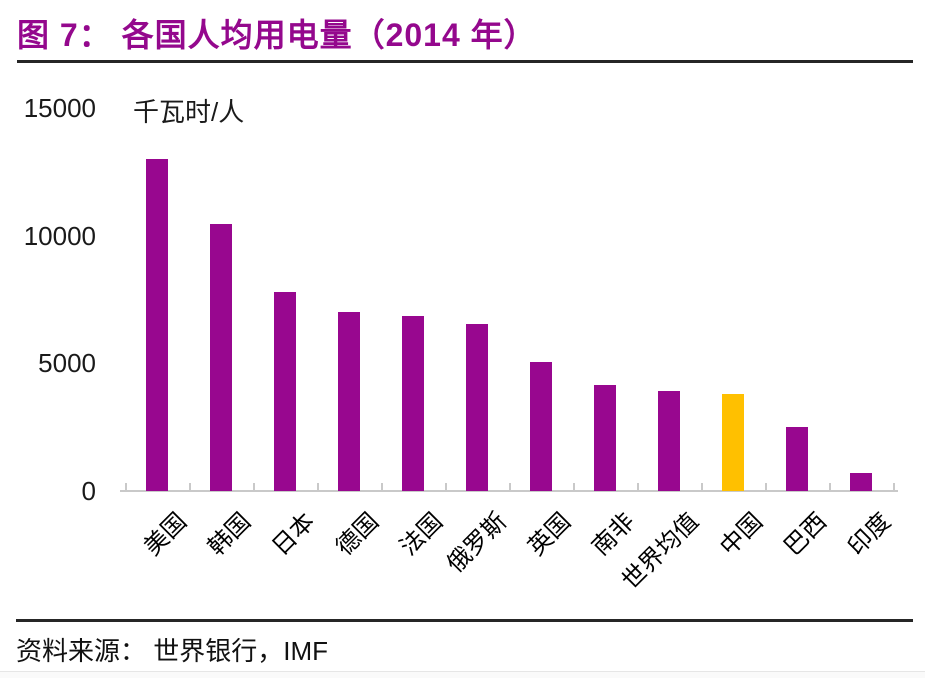 The image size is (925, 678). What do you see at coordinates (157, 325) in the screenshot?
I see `bar-美国` at bounding box center [157, 325].